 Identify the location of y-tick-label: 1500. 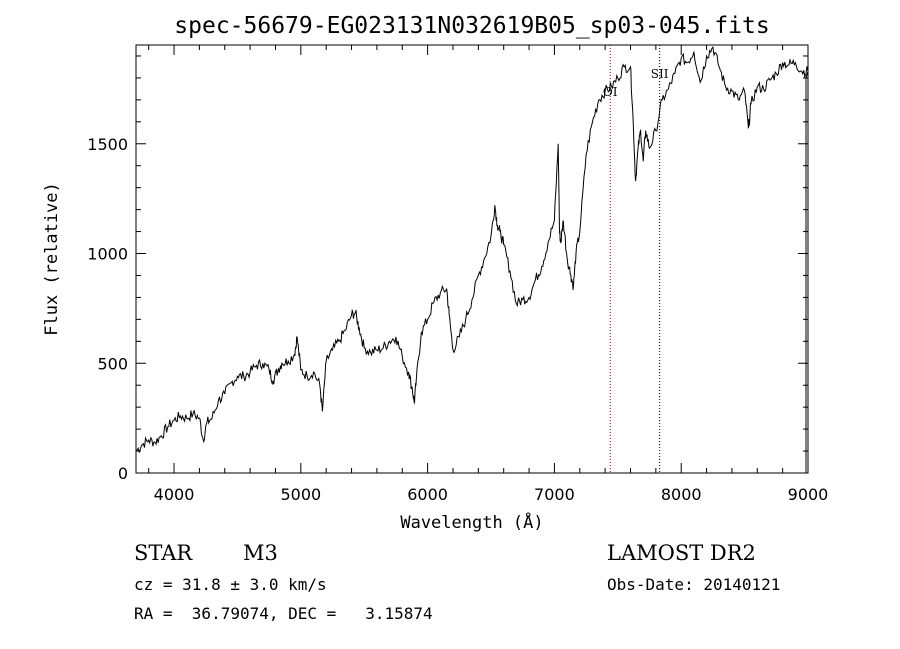
(107, 144).